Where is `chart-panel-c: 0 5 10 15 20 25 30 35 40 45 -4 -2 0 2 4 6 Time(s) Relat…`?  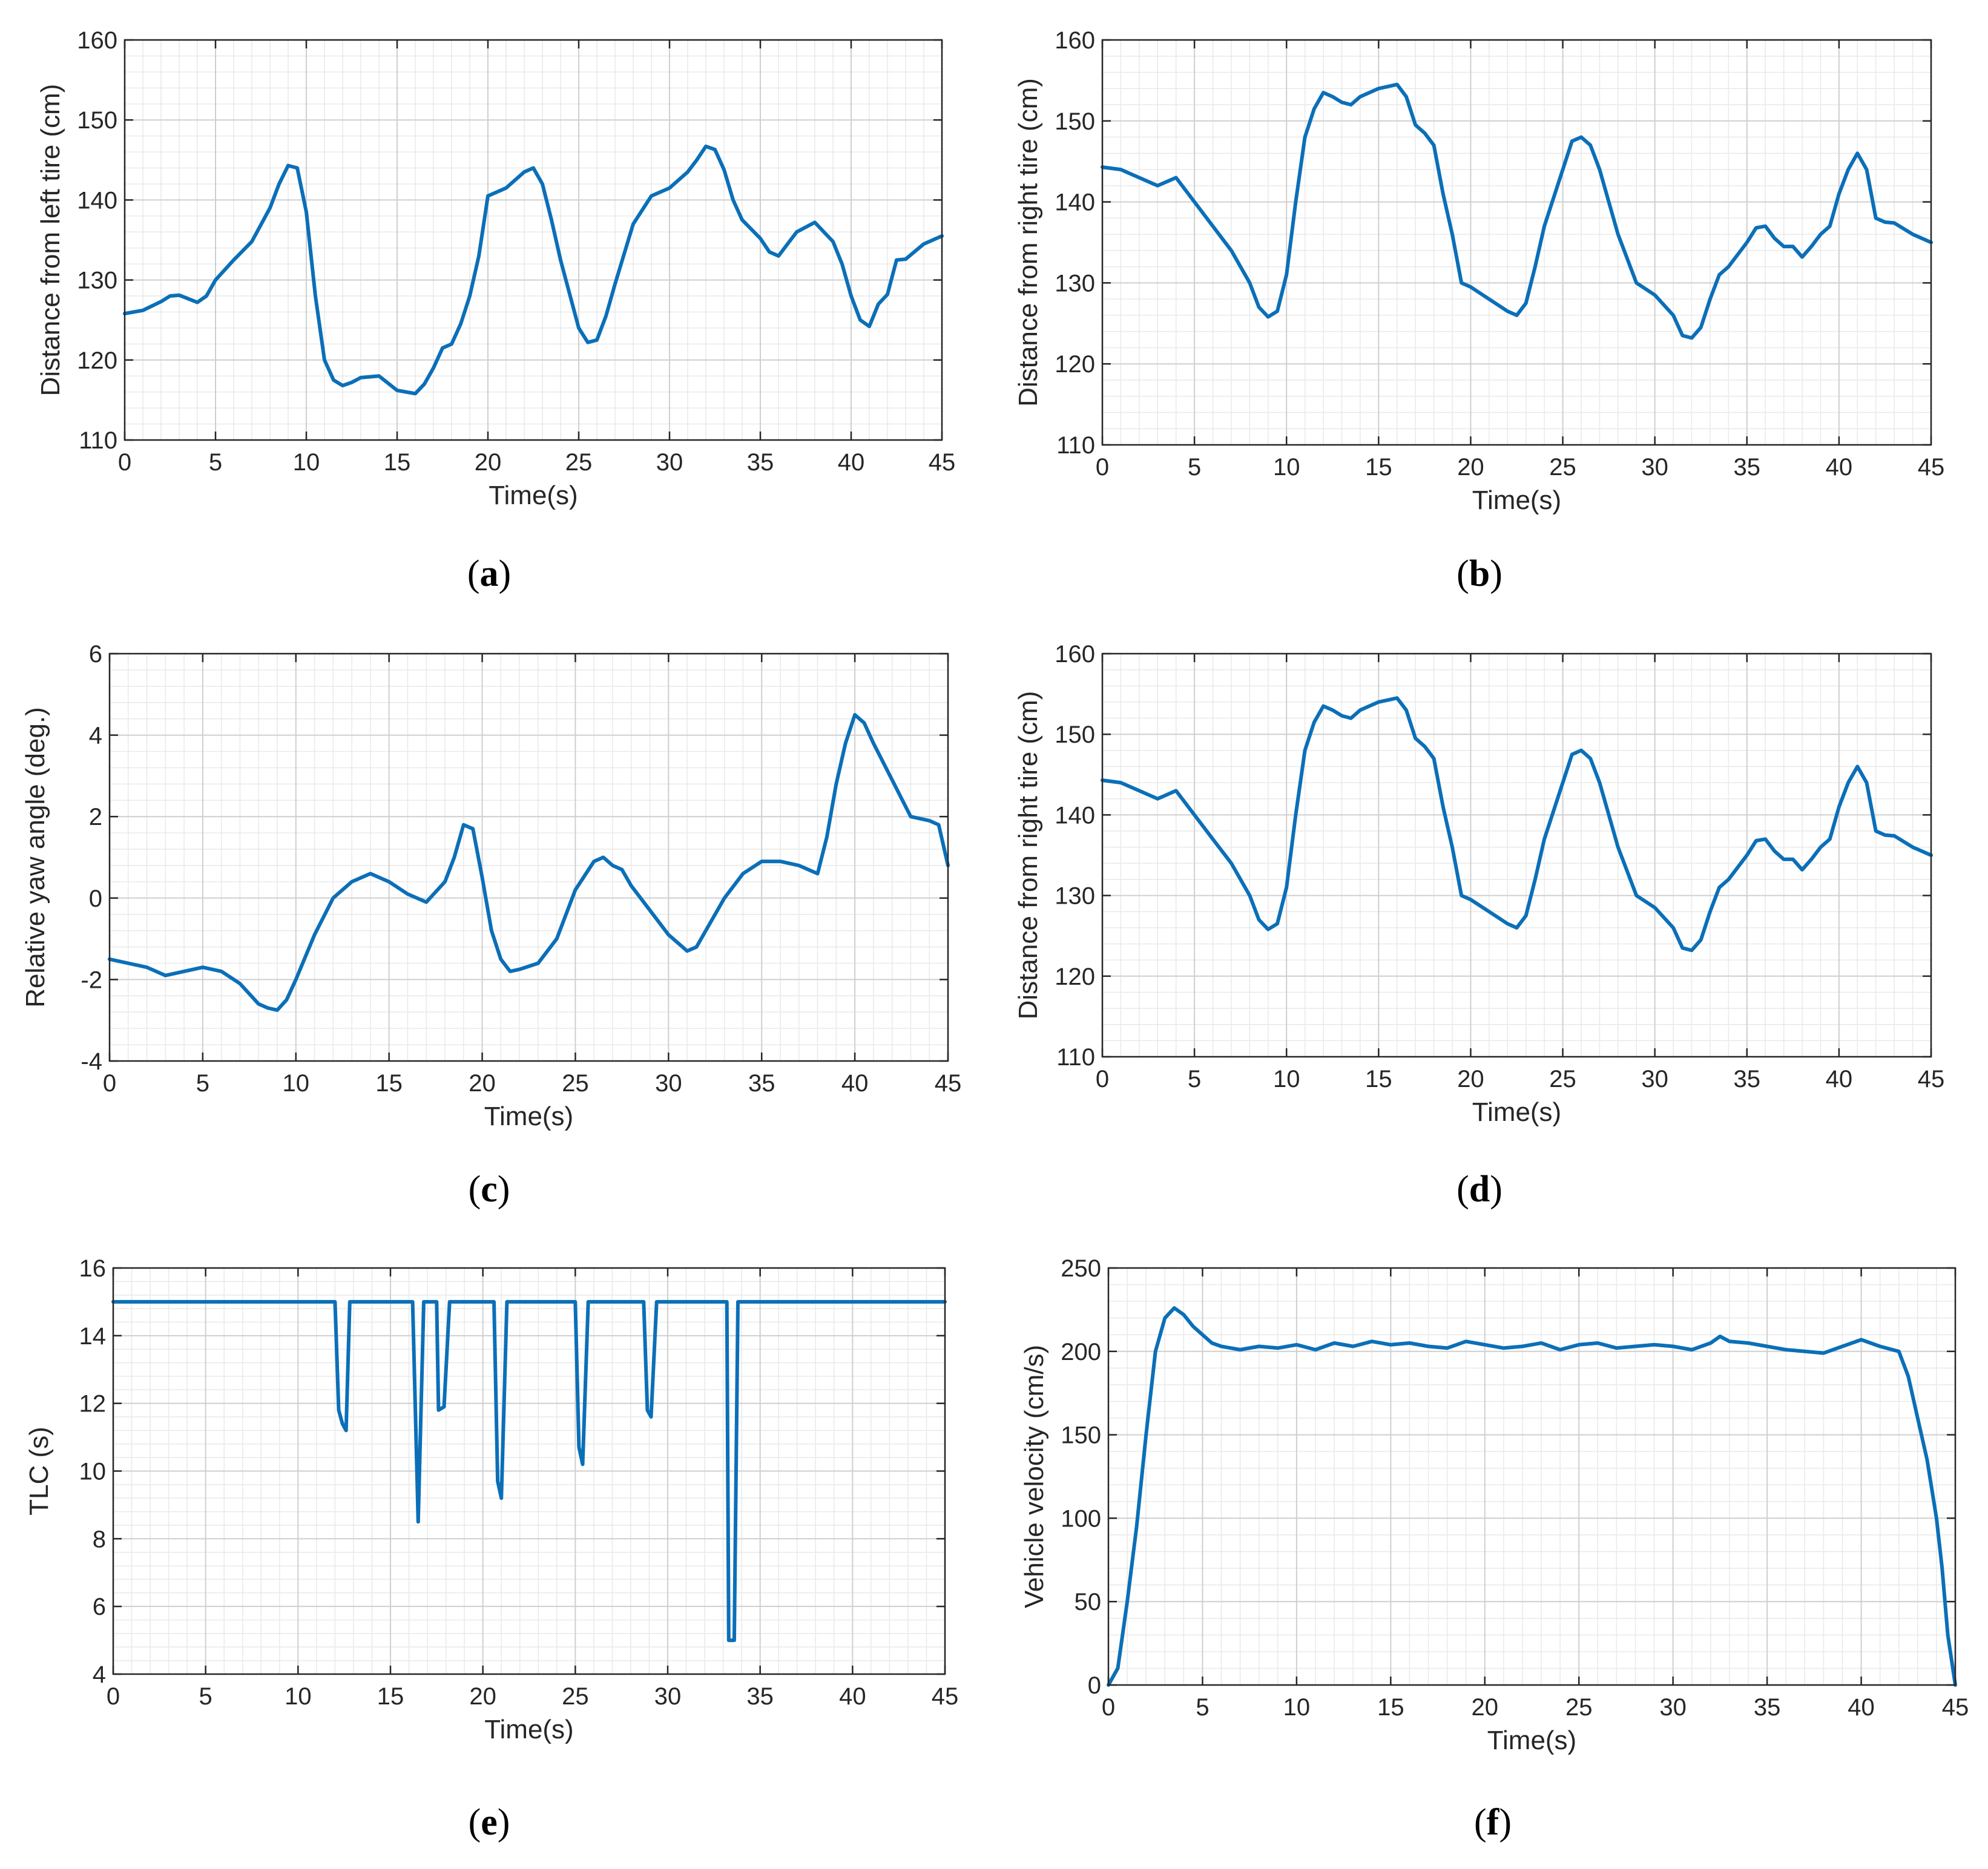
chart-panel-c: 0 5 10 15 20 25 30 35 40 45 -4 -2 0 2 4 6 Time(s) Relat… is located at coordinates (491, 926).